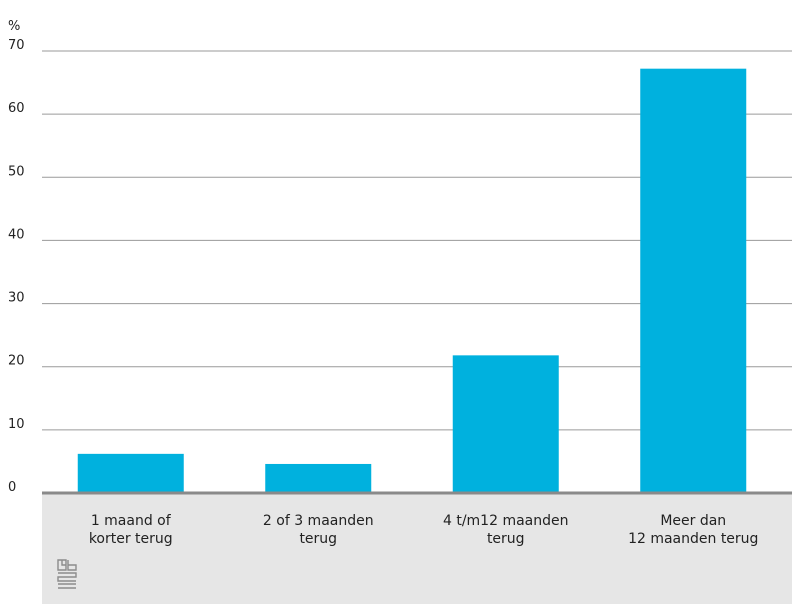  What do you see at coordinates (16, 45) in the screenshot?
I see `y-tick-label: 70` at bounding box center [16, 45].